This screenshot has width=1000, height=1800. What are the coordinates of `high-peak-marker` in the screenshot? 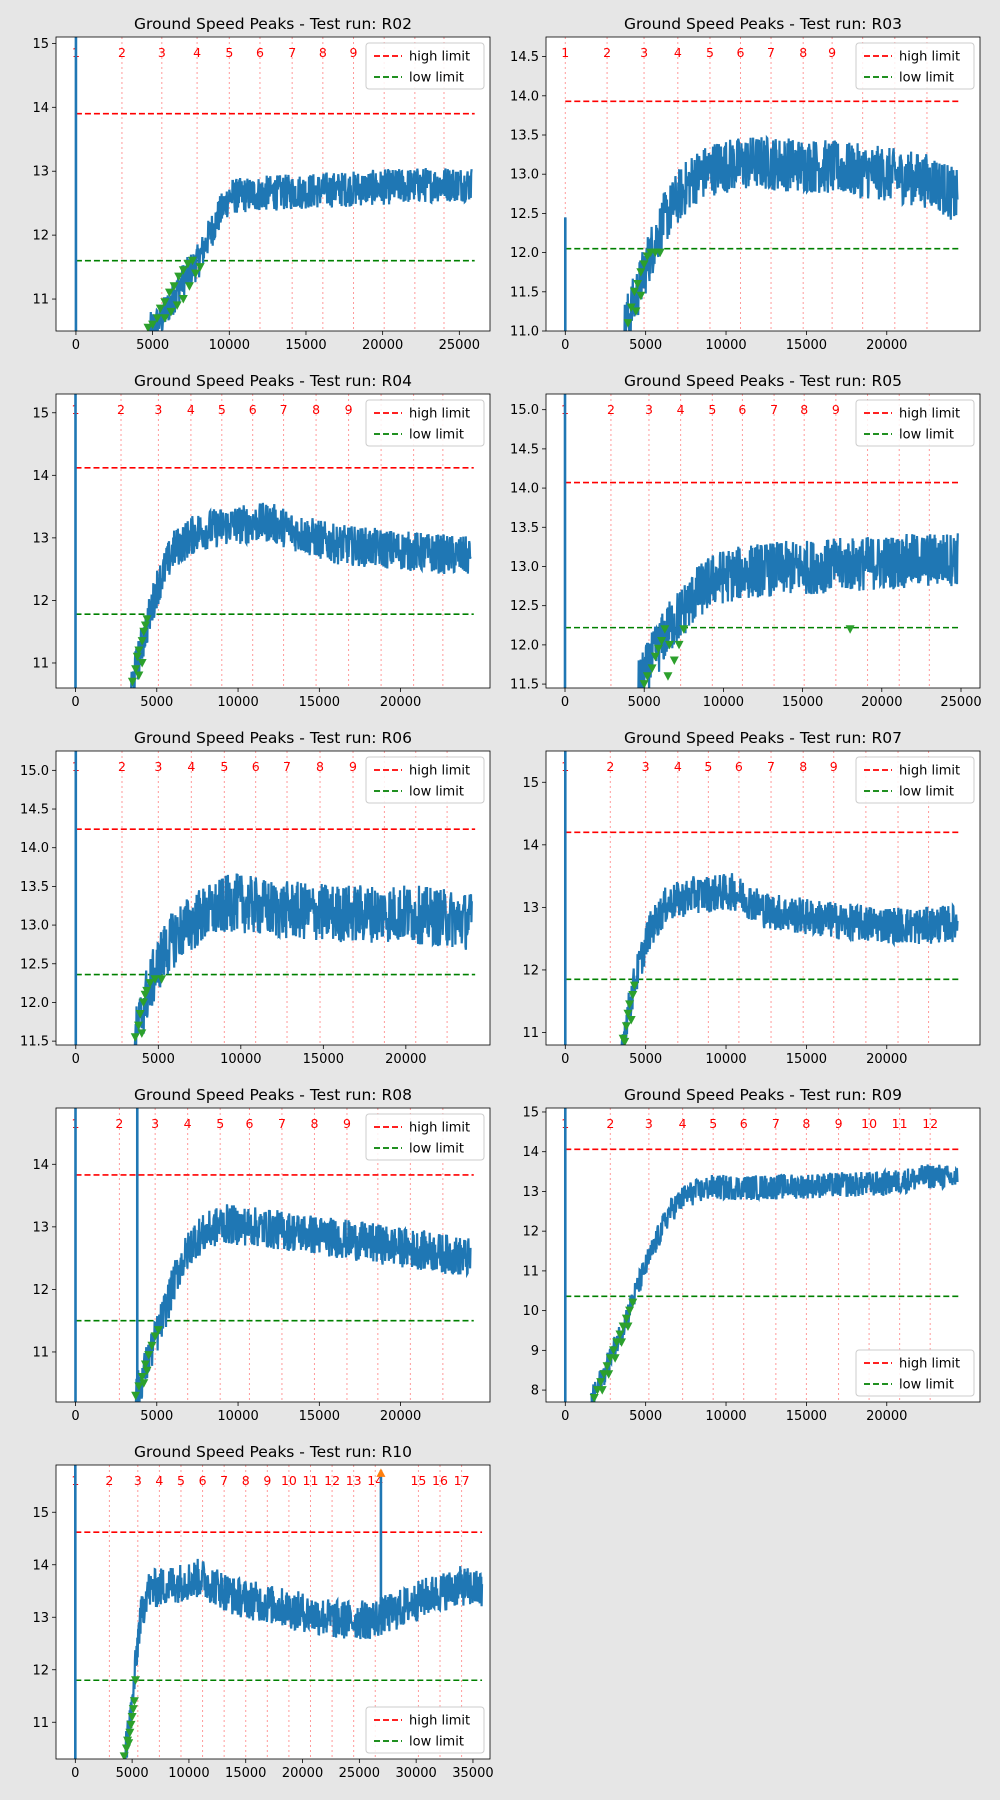 It's located at (381, 1472).